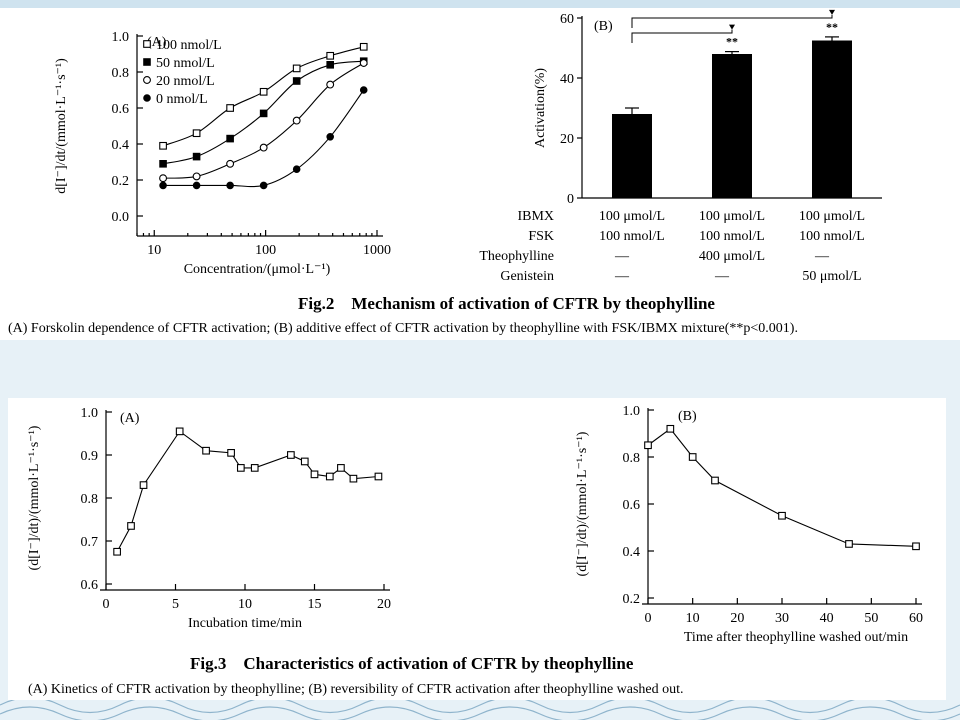 The image size is (960, 720). What do you see at coordinates (567, 79) in the screenshot?
I see `y-tick-label: 40` at bounding box center [567, 79].